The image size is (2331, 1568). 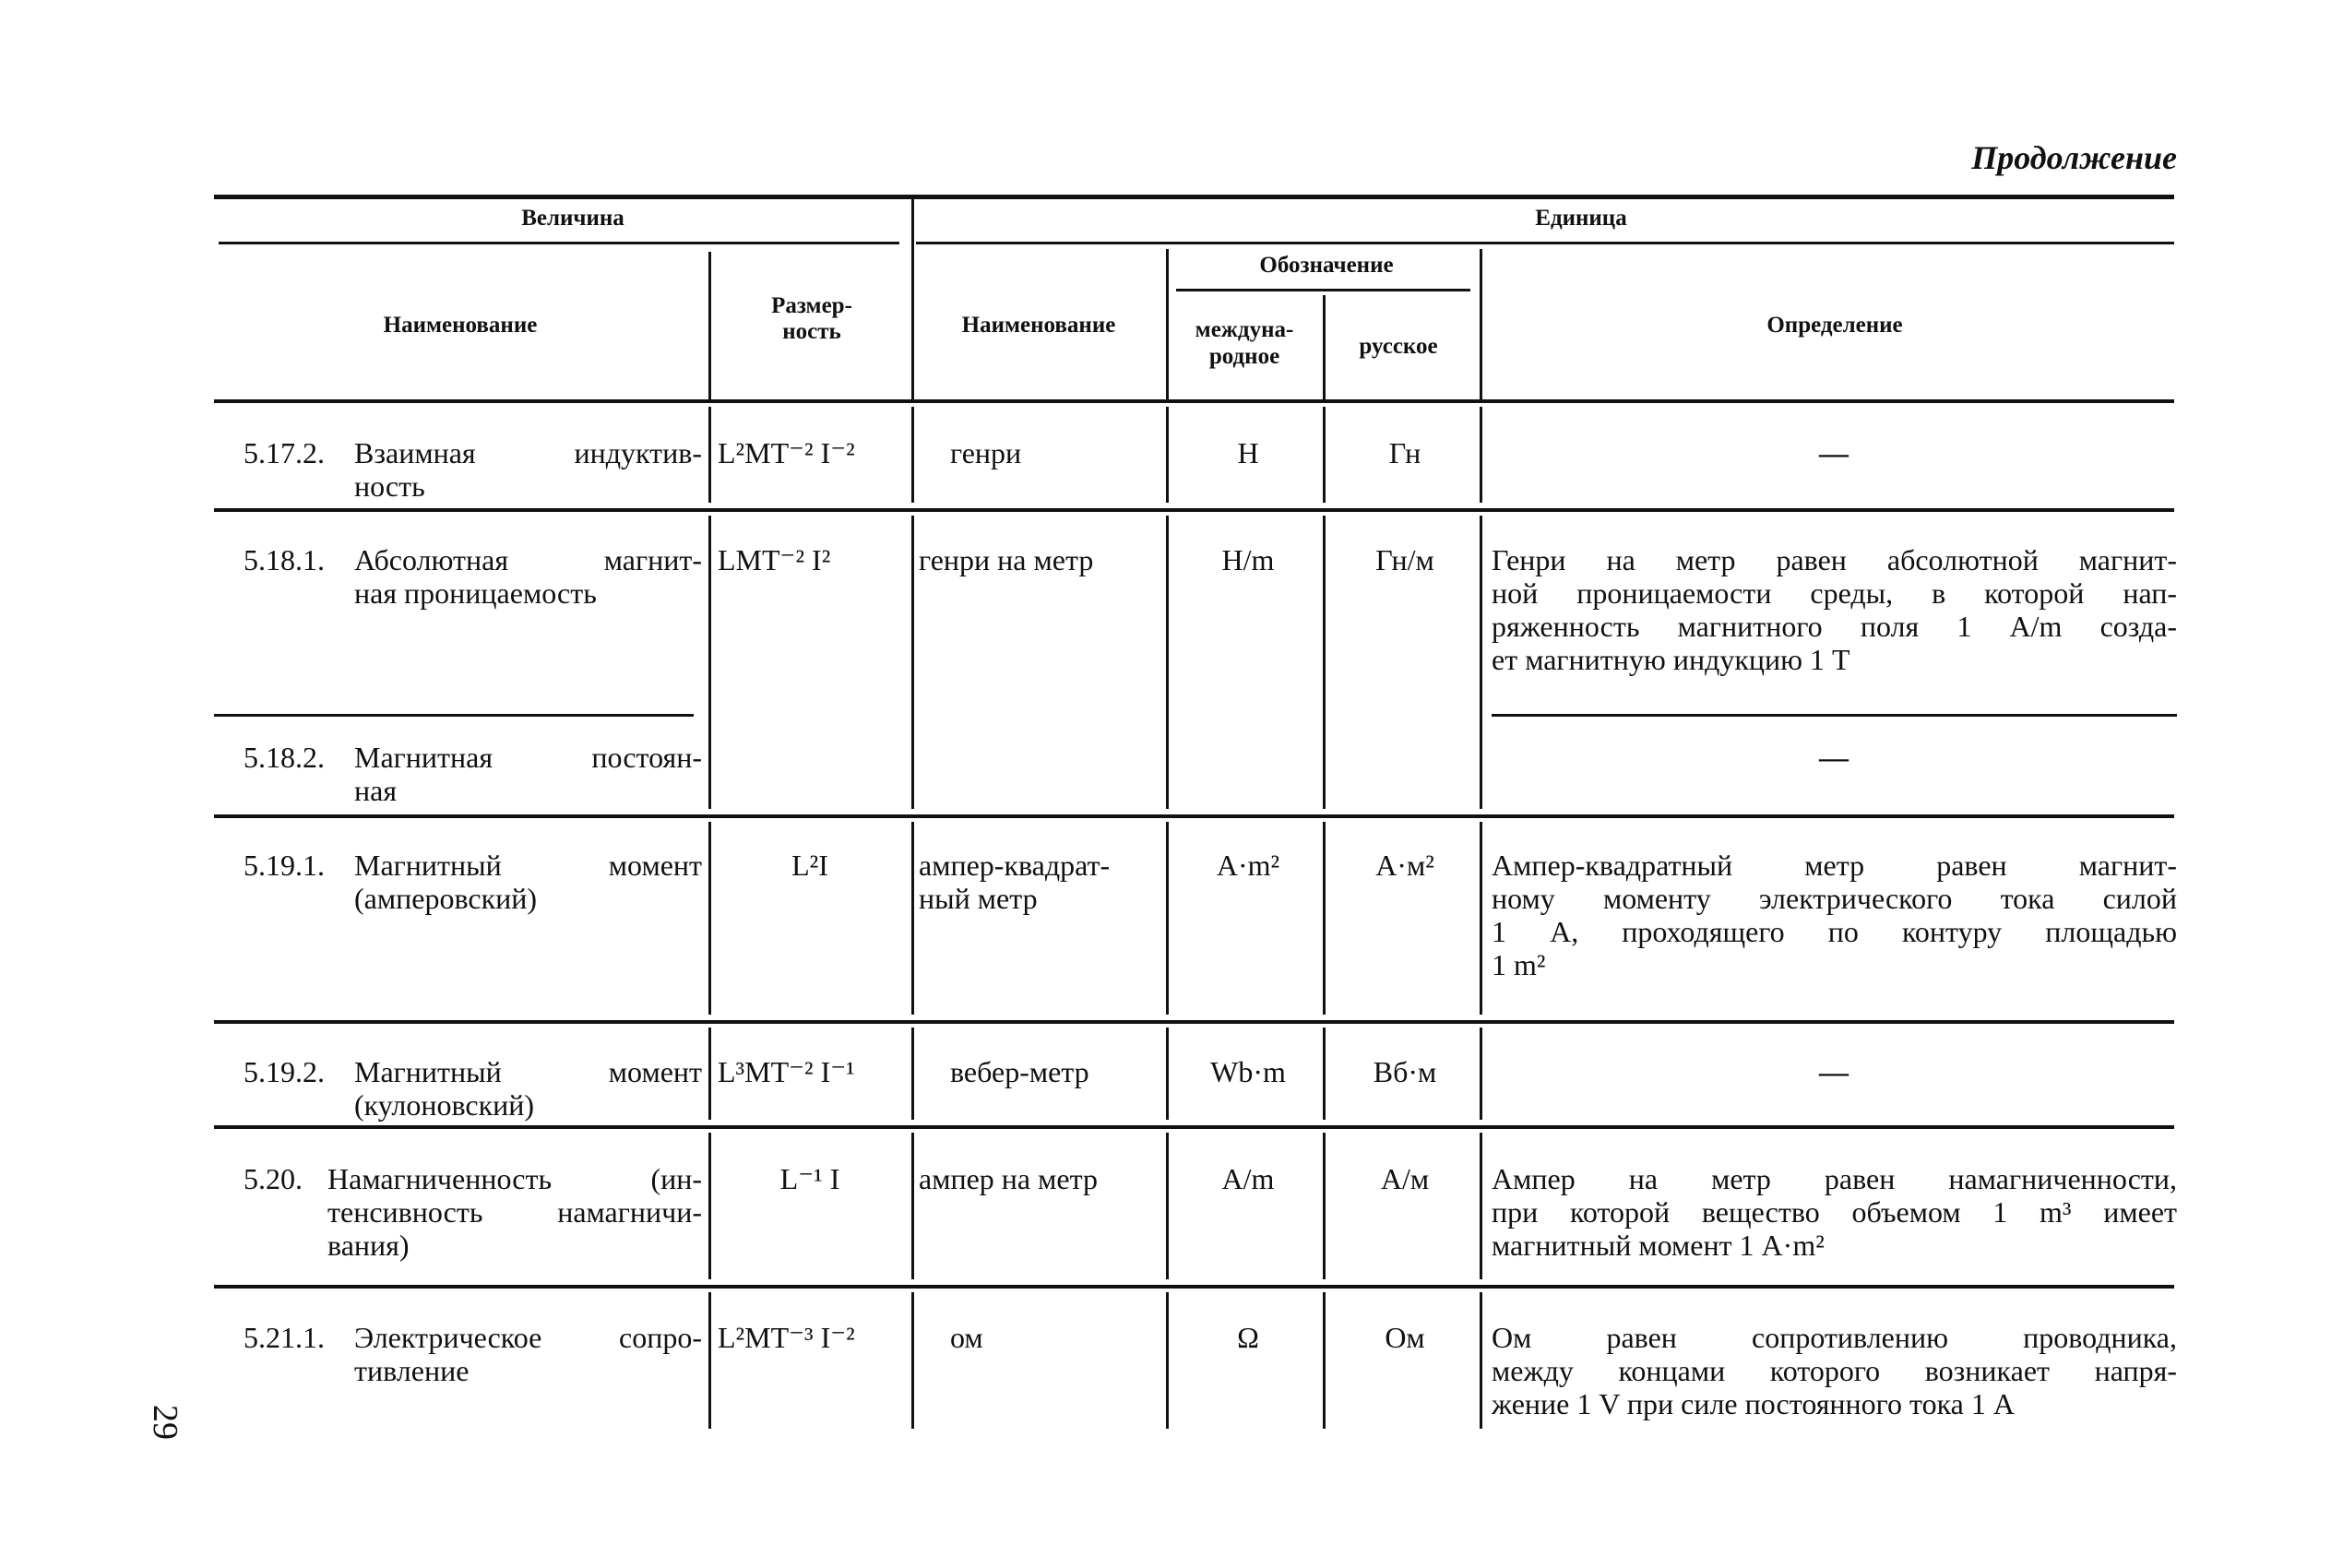 I want to click on symbol-russian: Вб·м, so click(x=1405, y=1071).